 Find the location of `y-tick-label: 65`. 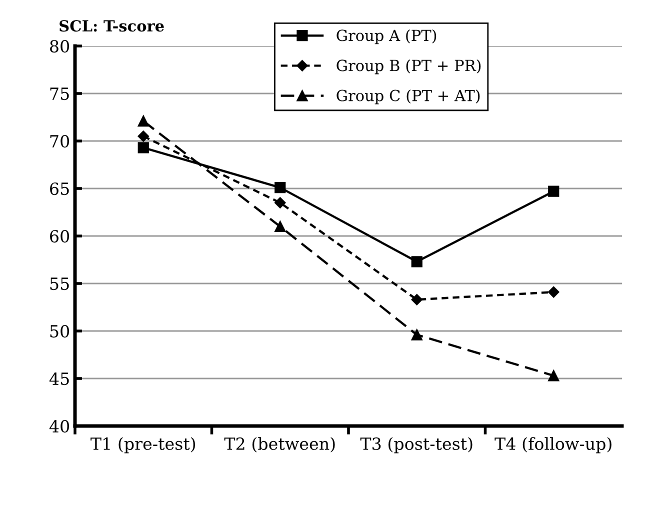

y-tick-label: 65 is located at coordinates (59, 189).